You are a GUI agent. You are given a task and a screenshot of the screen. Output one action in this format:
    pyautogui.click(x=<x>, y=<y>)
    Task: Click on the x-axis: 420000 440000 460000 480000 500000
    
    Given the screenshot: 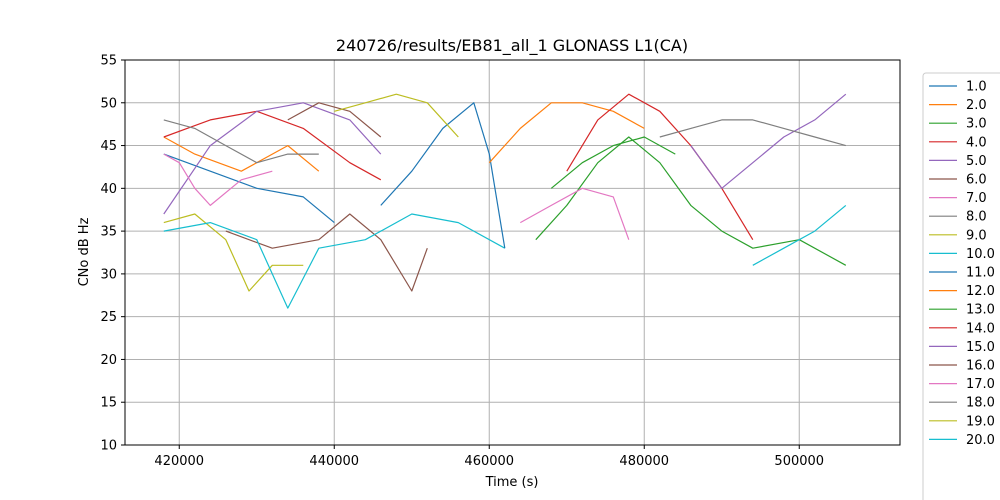 What is the action you would take?
    pyautogui.click(x=489, y=457)
    